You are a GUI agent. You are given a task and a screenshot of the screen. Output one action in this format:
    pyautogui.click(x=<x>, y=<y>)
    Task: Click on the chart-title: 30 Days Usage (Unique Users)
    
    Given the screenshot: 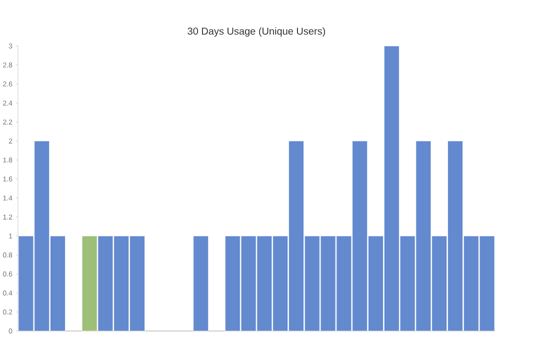 What is the action you would take?
    pyautogui.click(x=257, y=32)
    